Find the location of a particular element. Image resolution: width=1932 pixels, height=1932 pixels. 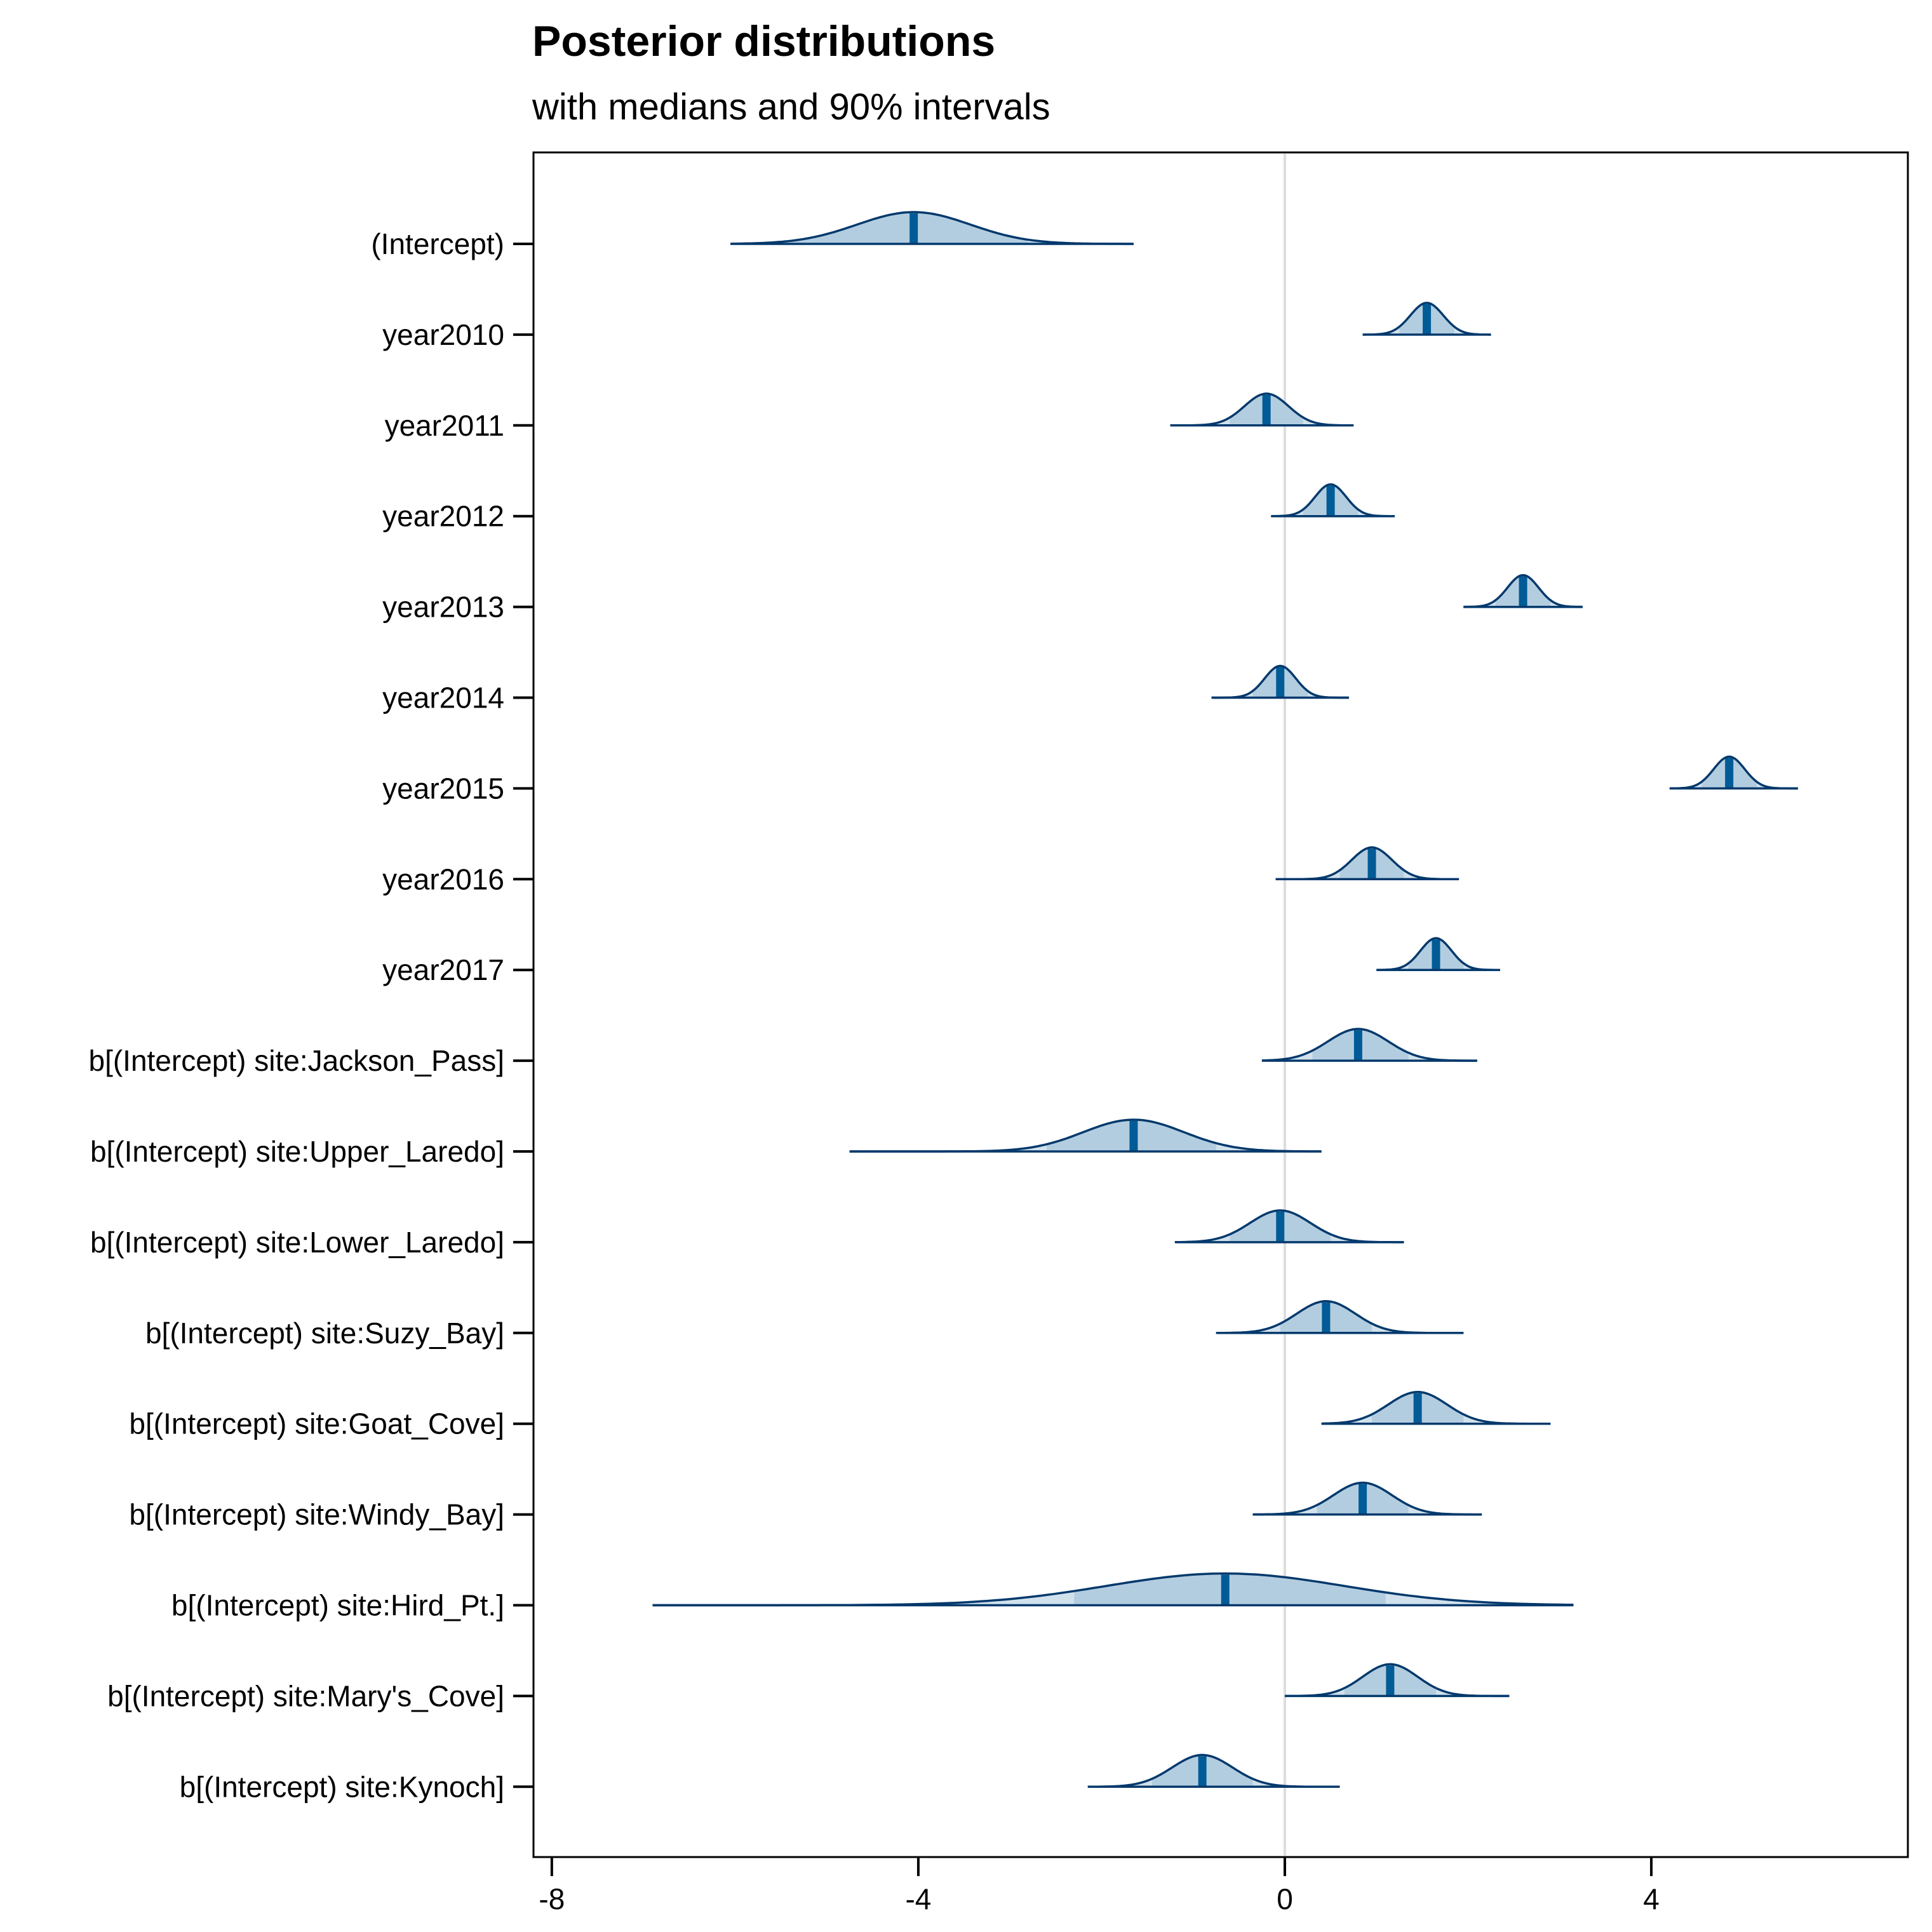

x-tick-label: 4 is located at coordinates (1651, 1898).